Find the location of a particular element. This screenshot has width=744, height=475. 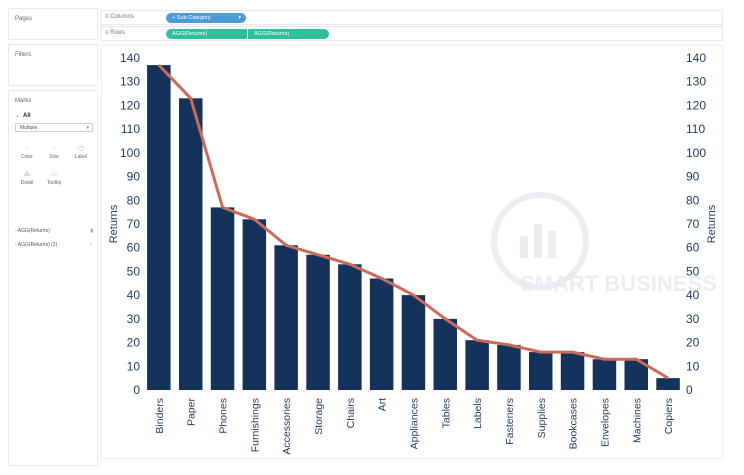

x-tick-label: Appliances is located at coordinates (415, 423).